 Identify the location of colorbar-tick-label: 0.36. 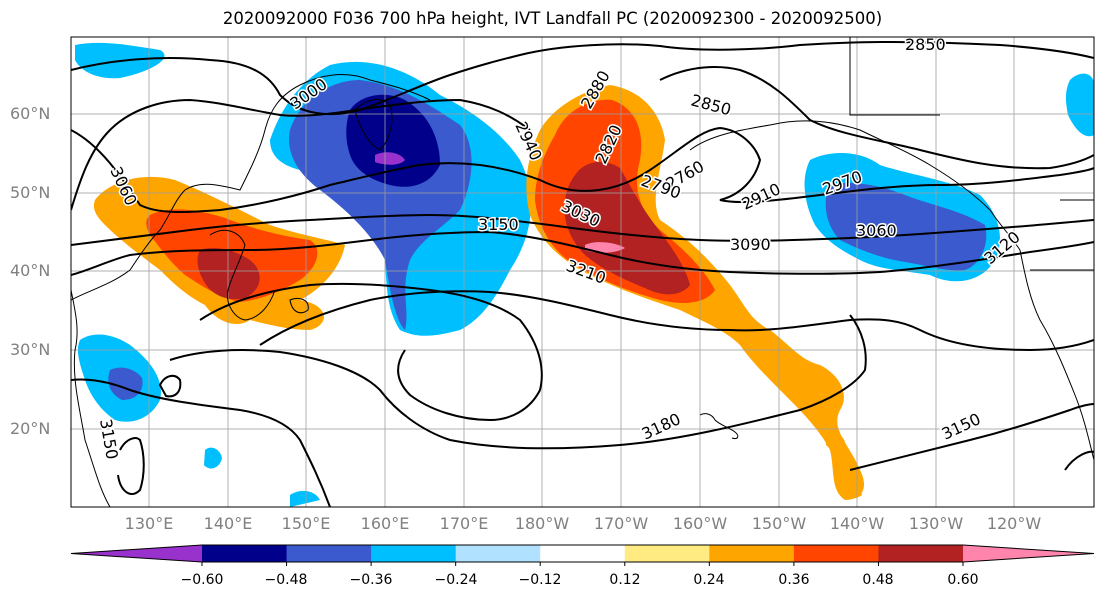
(794, 580).